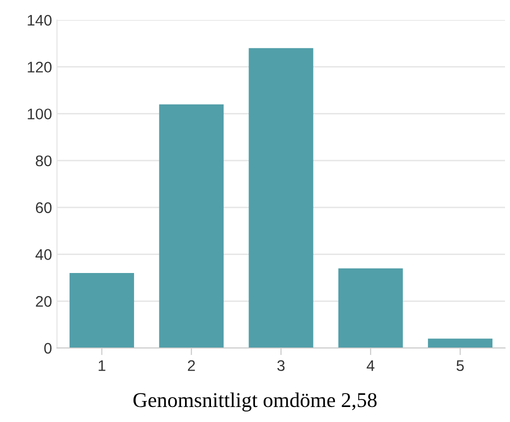  I want to click on y-tick-label: 0, so click(48, 348).